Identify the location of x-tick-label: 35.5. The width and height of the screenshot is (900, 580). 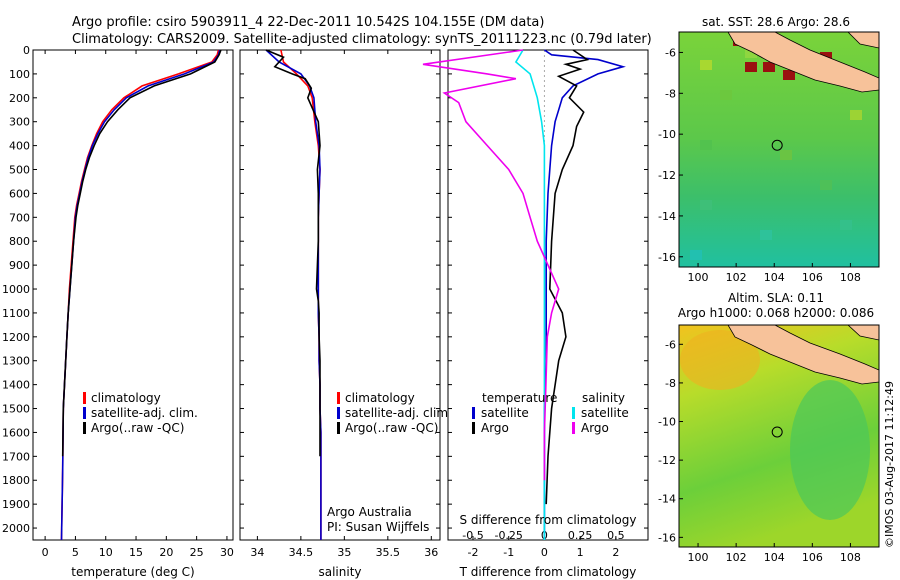
(388, 552).